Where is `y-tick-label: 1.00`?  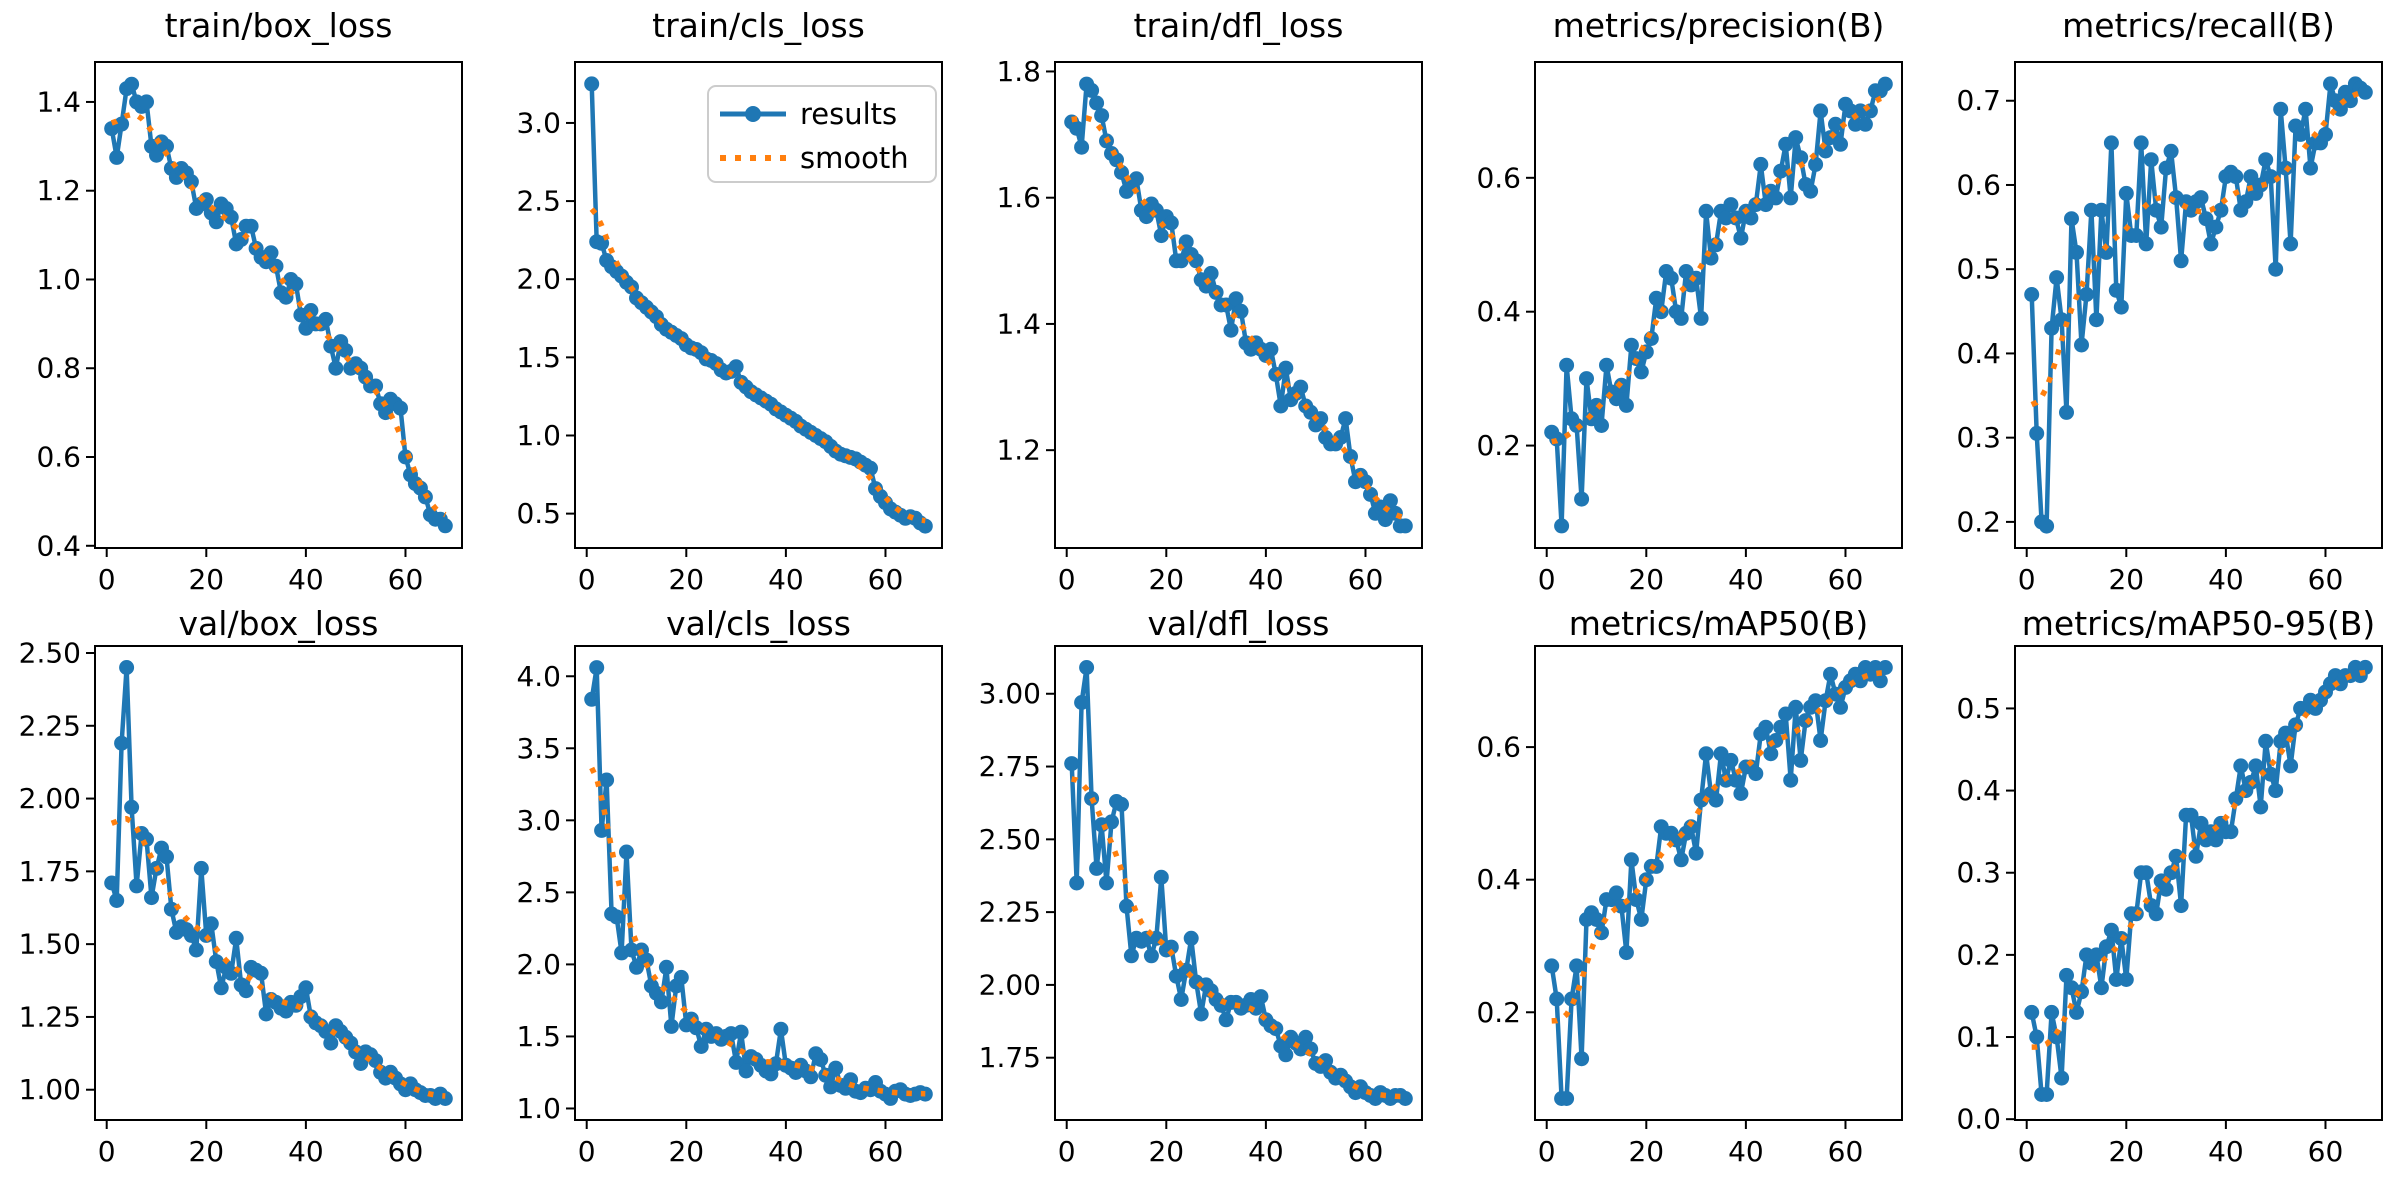 y-tick-label: 1.00 is located at coordinates (50, 1089).